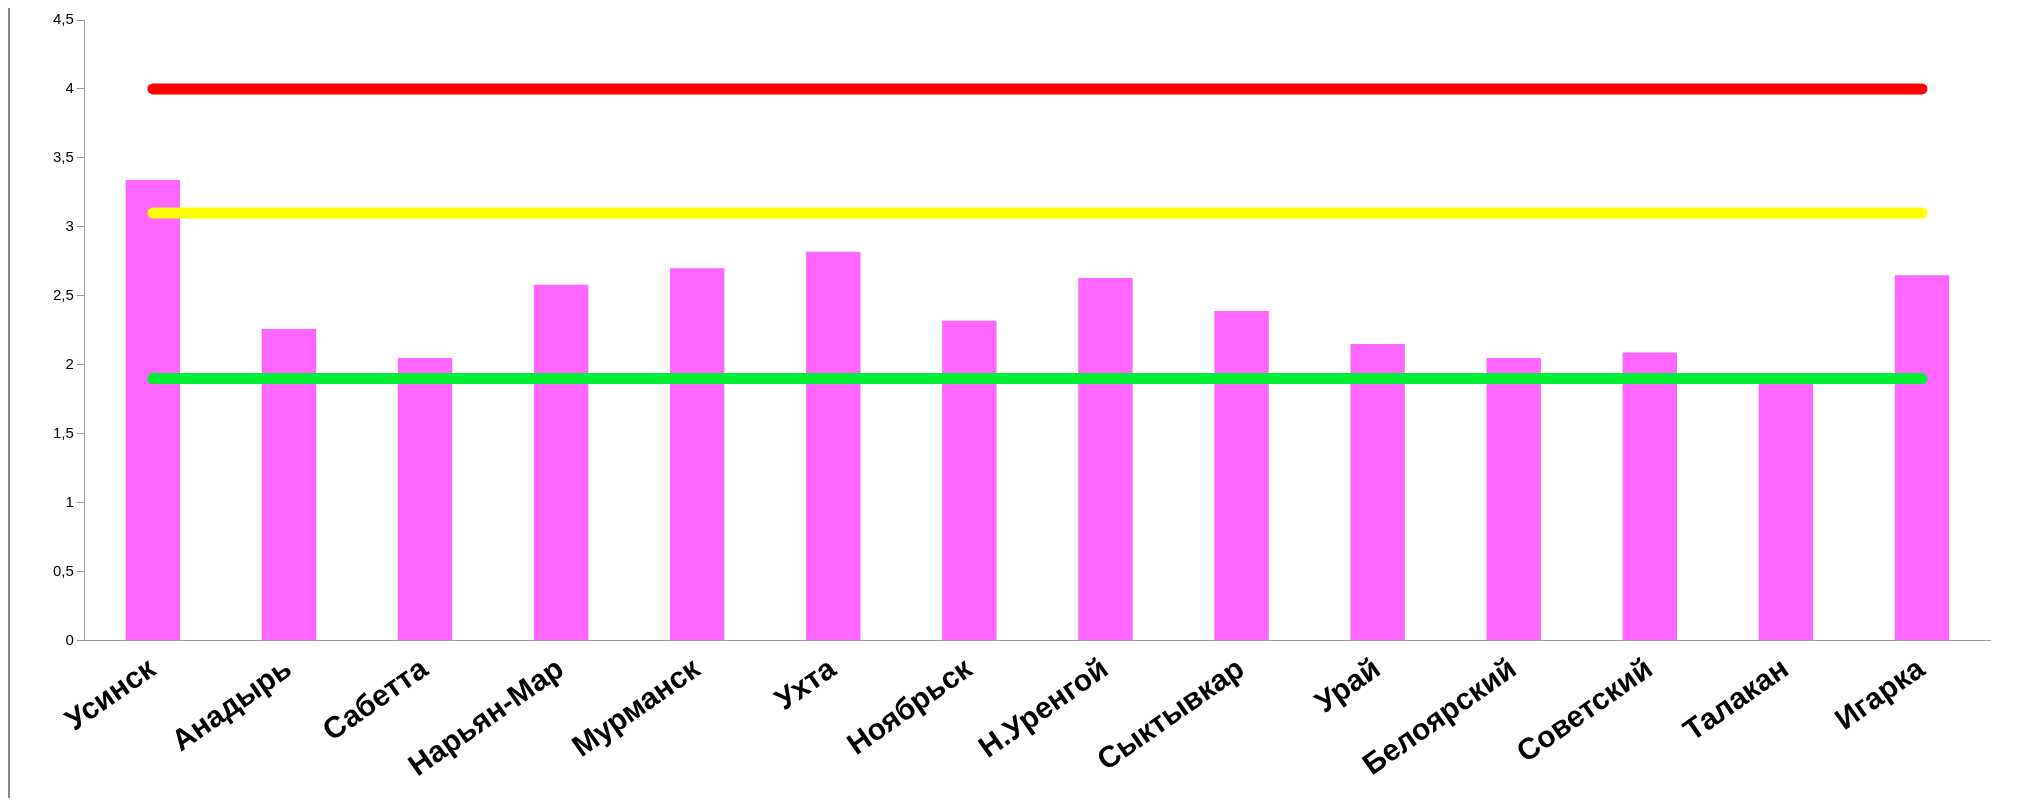 This screenshot has height=811, width=2029. I want to click on y-tick-label: 4,5, so click(63, 19).